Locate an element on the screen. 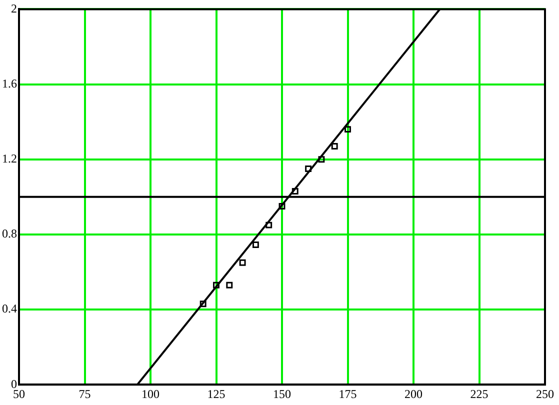 Image resolution: width=559 pixels, height=405 pixels. x-tick-label: 200 is located at coordinates (413, 393).